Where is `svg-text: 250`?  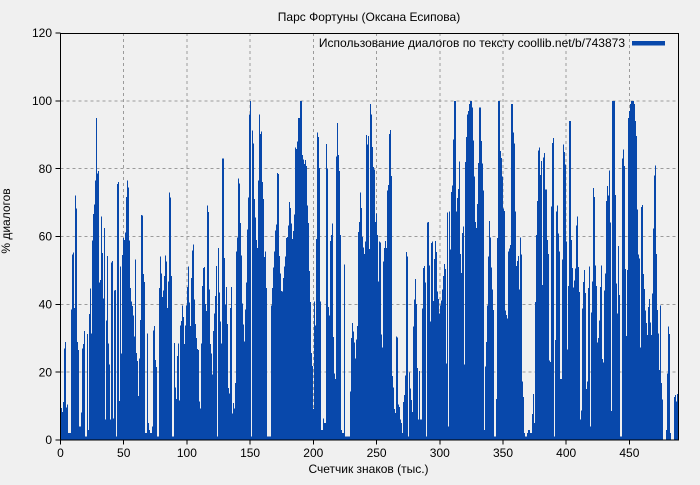
svg-text: 250 is located at coordinates (377, 453).